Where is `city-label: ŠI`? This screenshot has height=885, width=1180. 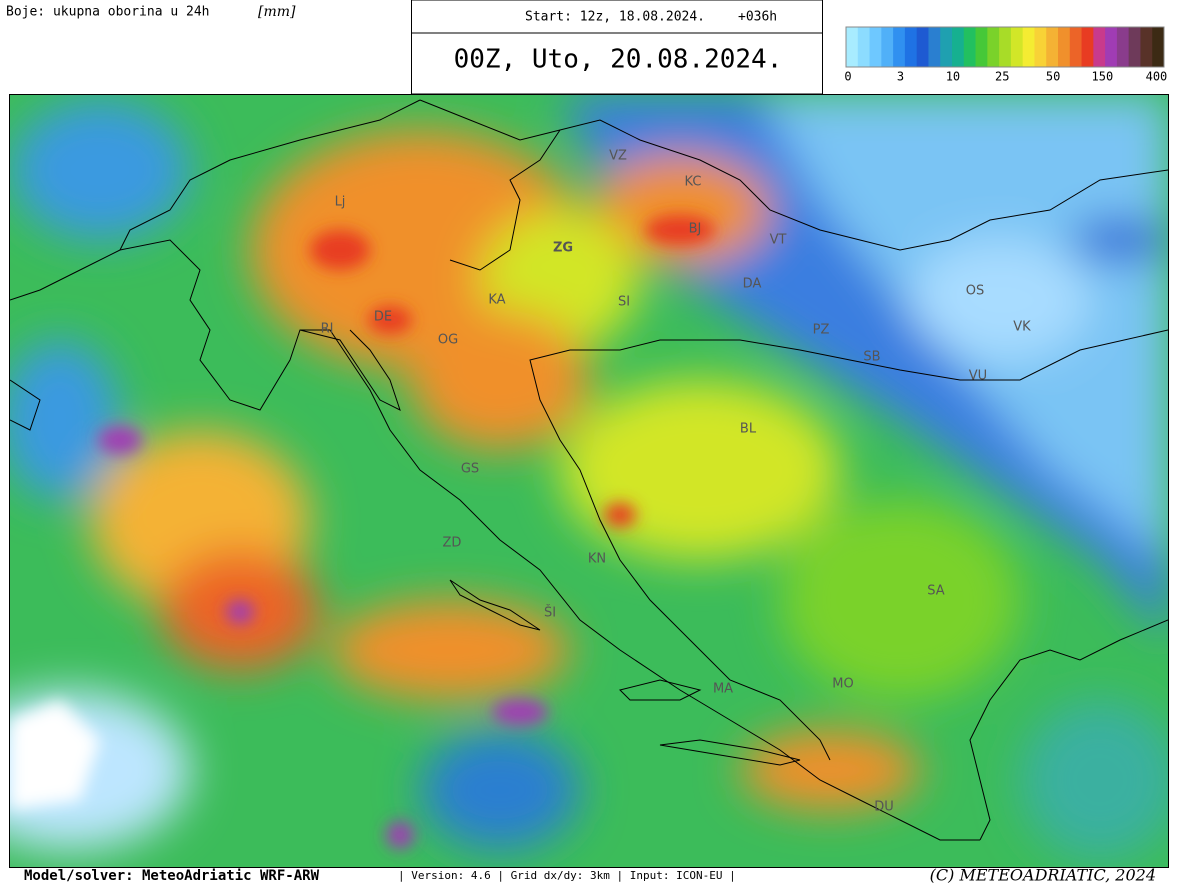 city-label: ŠI is located at coordinates (550, 613).